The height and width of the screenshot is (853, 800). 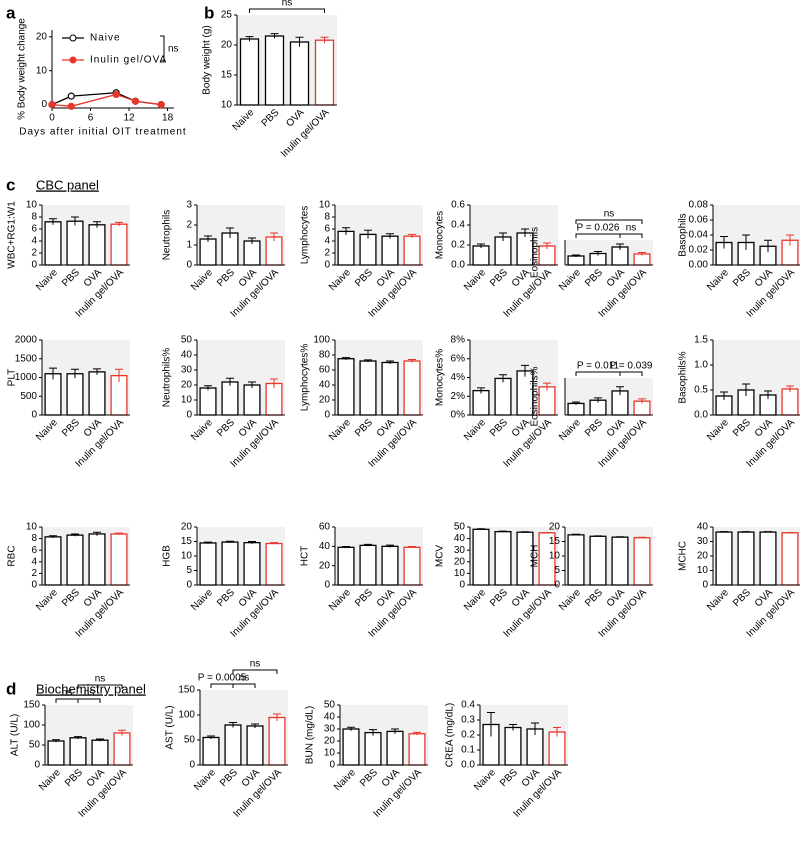 What do you see at coordinates (555, 541) in the screenshot?
I see `y-tick-label: 15` at bounding box center [555, 541].